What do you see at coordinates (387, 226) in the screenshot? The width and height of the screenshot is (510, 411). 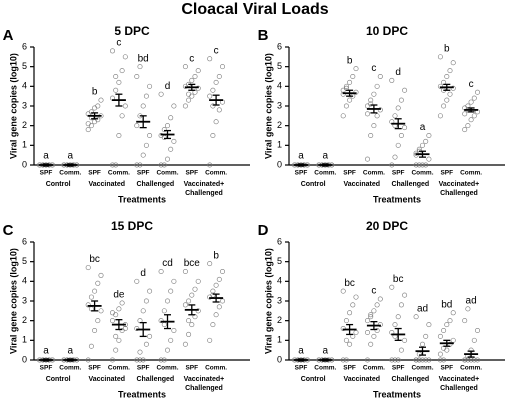 I see `panel-title: 20 DPC` at bounding box center [387, 226].